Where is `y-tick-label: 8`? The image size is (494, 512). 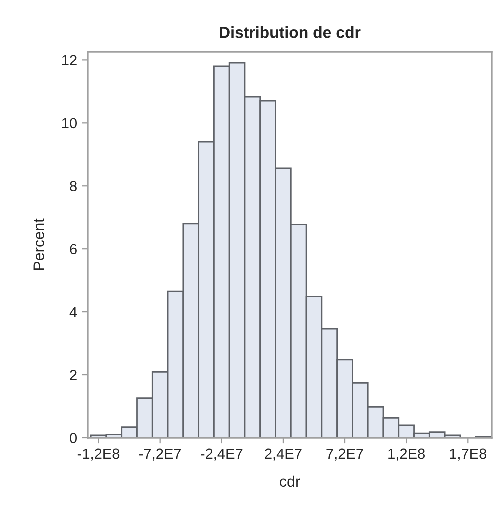
y-tick-label: 8 is located at coordinates (73, 186).